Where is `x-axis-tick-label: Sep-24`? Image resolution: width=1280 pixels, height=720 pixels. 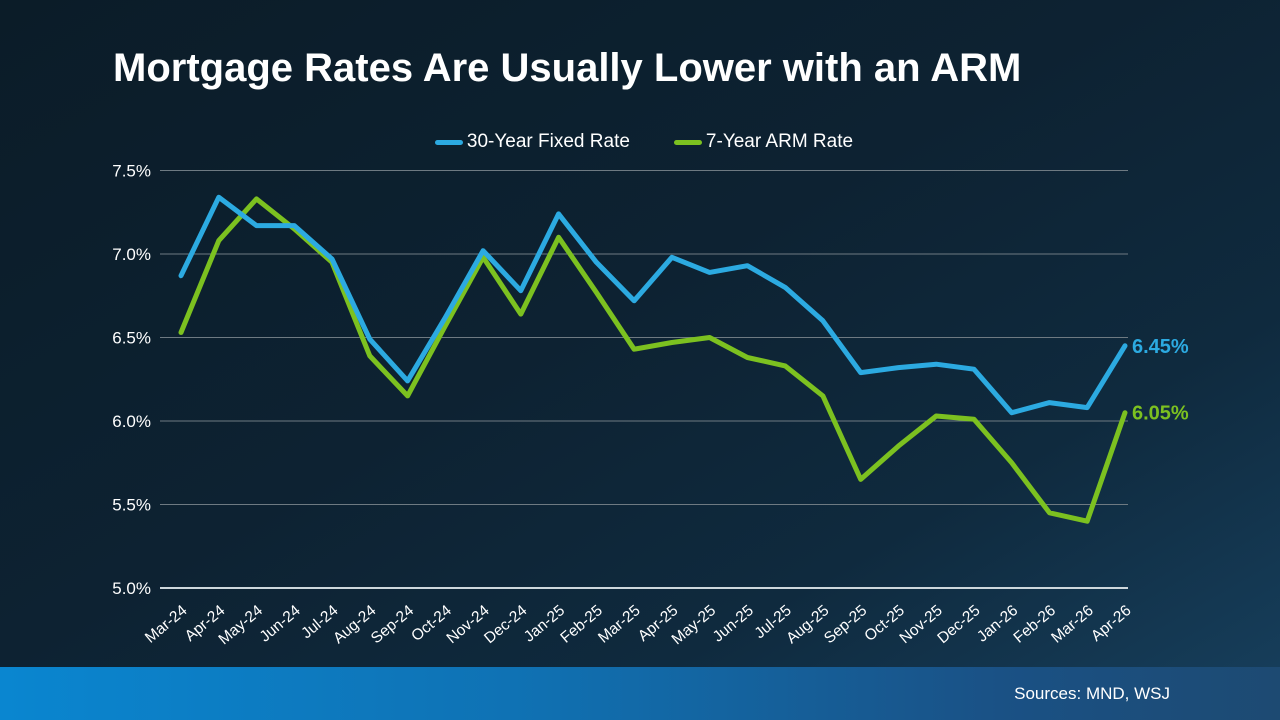 x-axis-tick-label: Sep-24 is located at coordinates (393, 624).